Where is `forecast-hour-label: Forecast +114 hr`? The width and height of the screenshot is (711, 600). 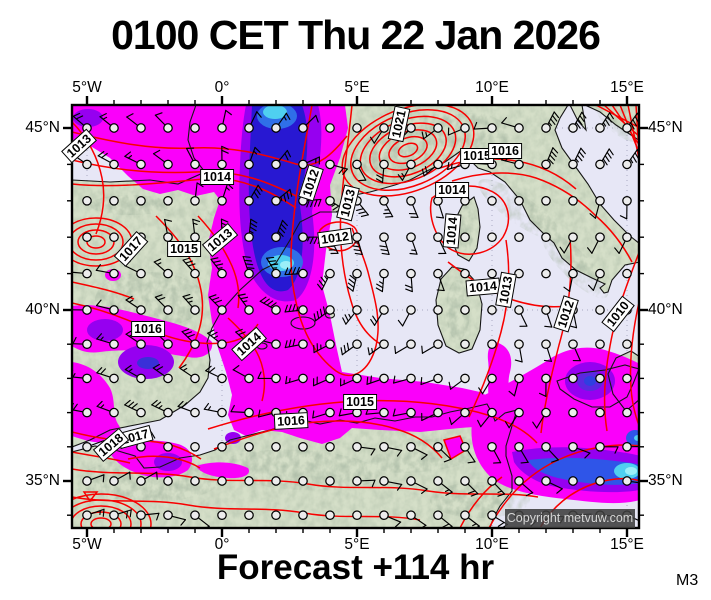
forecast-hour-label: Forecast +114 hr is located at coordinates (355, 567).